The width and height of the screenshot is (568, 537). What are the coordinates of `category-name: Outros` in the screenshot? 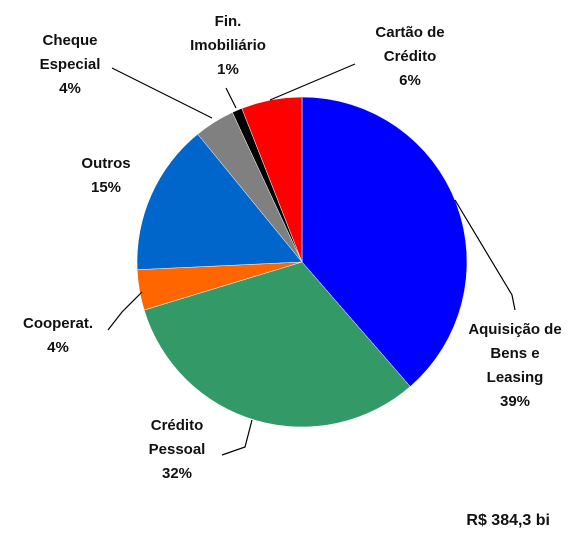 It's located at (106, 163).